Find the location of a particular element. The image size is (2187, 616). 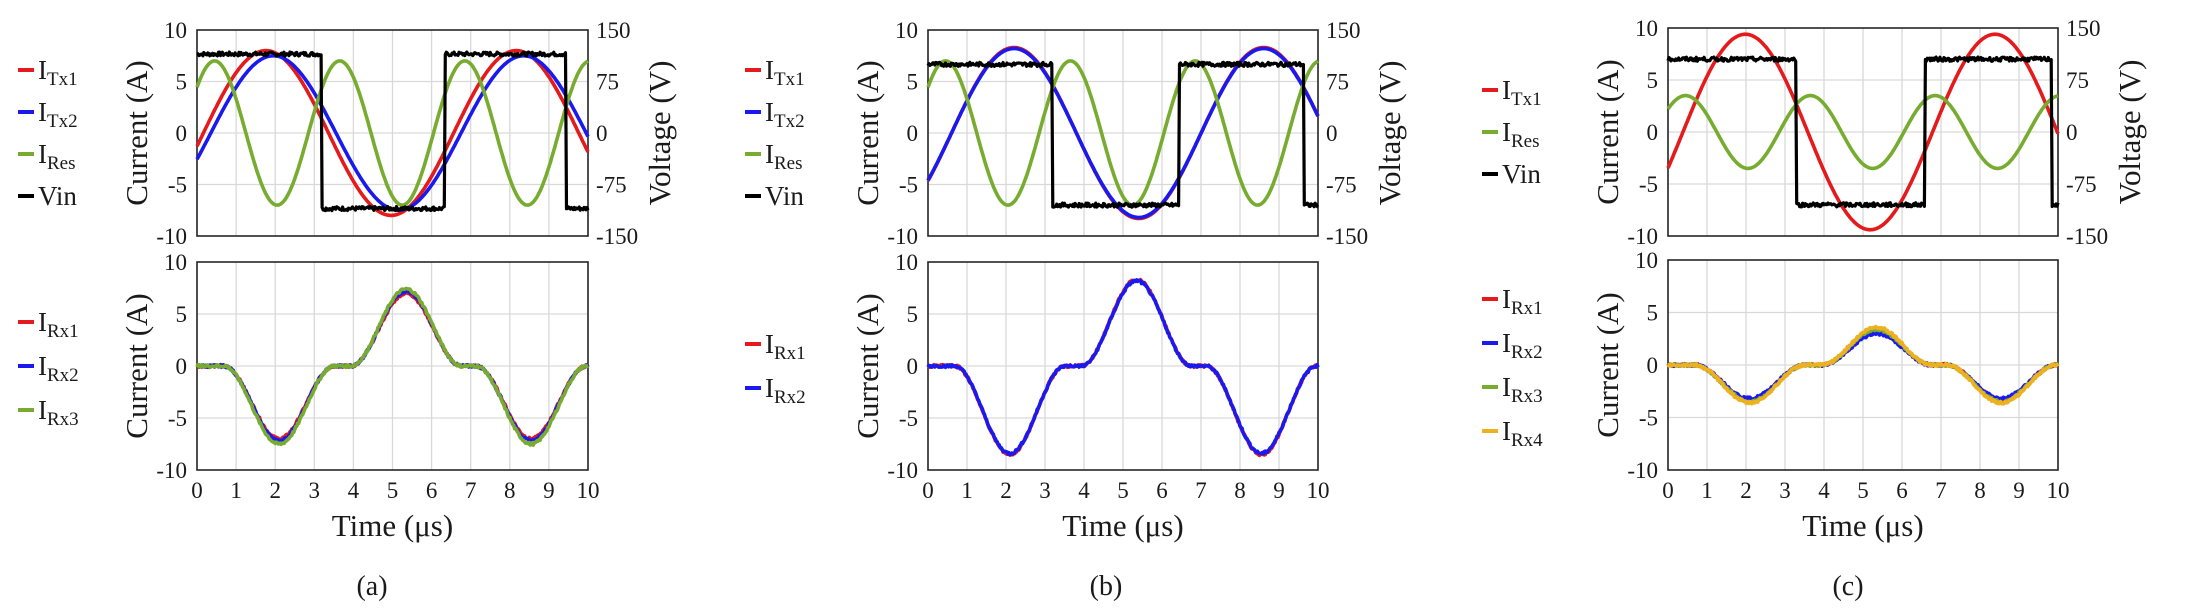

panel-caption: (b) is located at coordinates (1106, 586).